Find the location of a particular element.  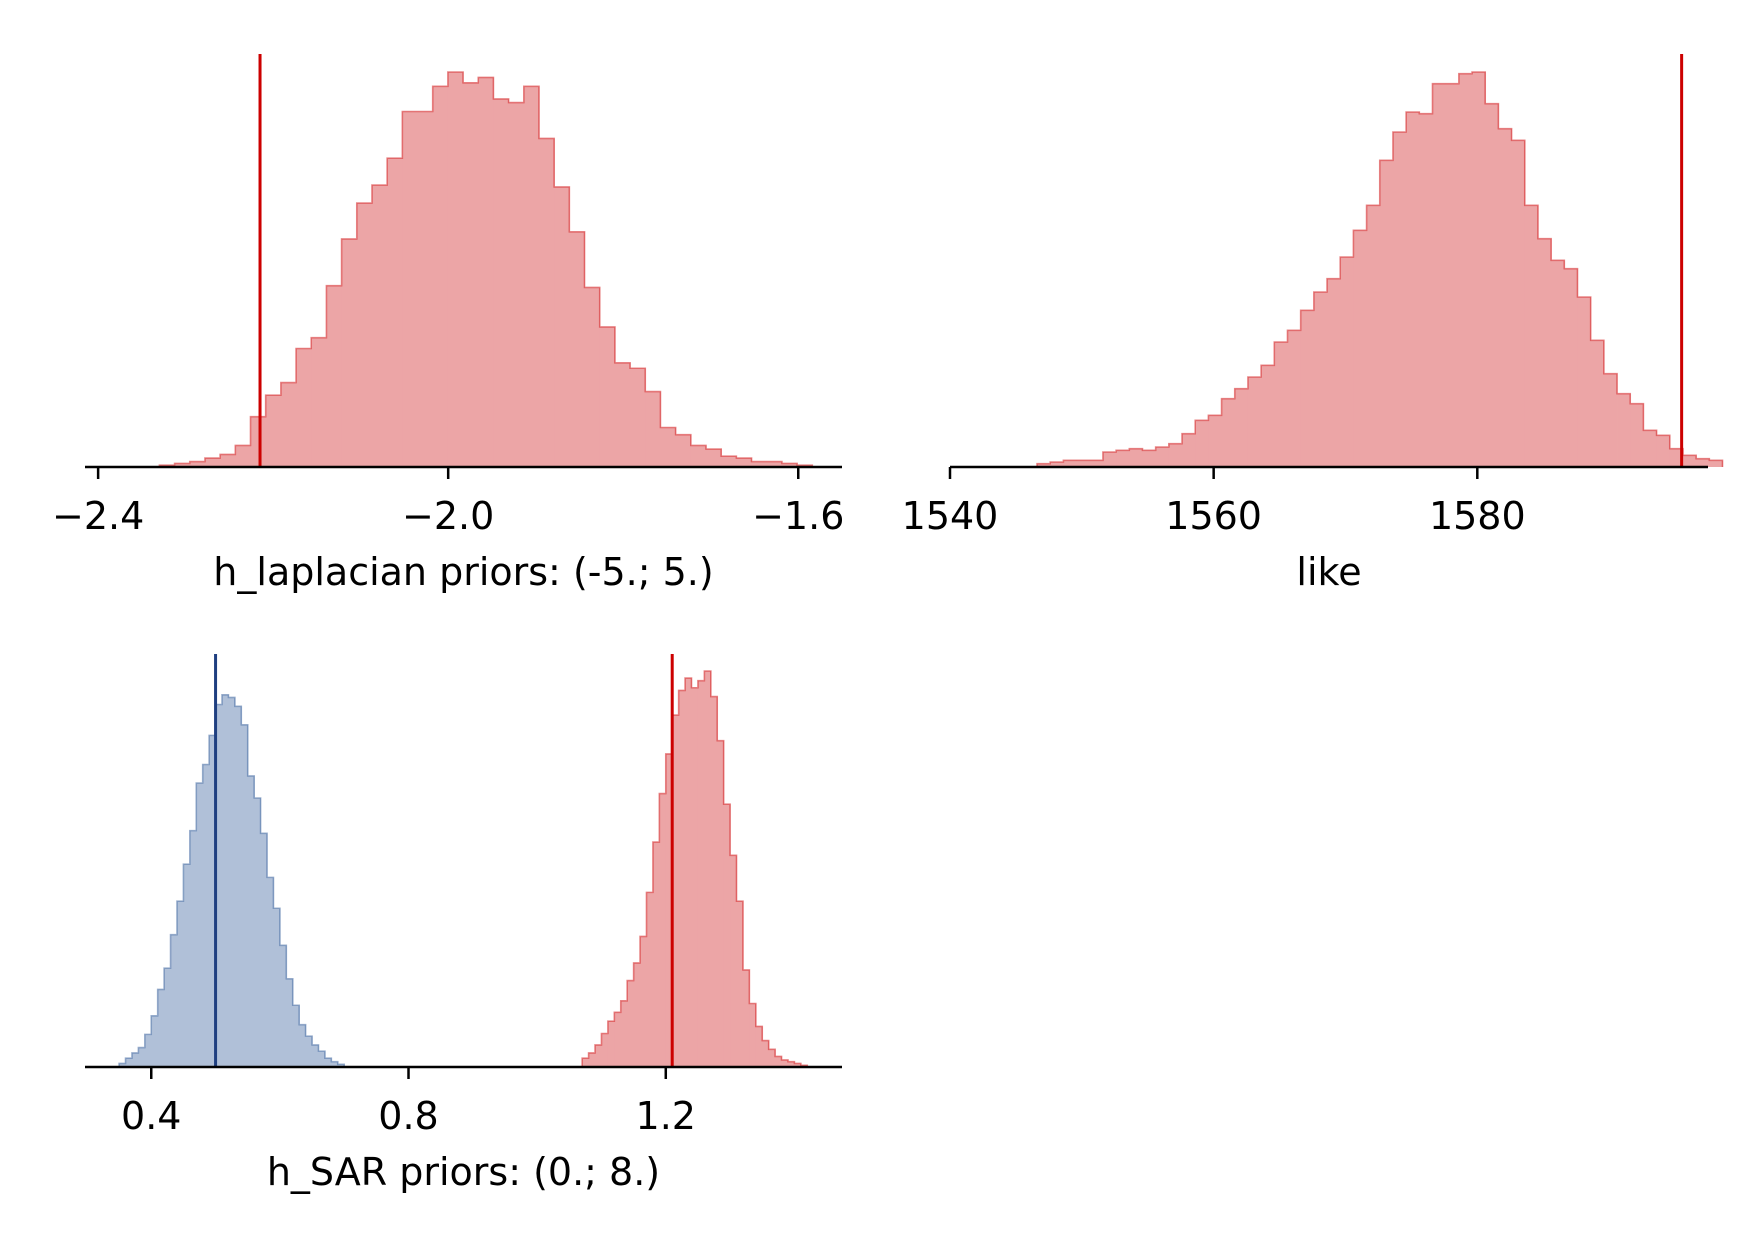

x-axis-label: like is located at coordinates (1328, 572).